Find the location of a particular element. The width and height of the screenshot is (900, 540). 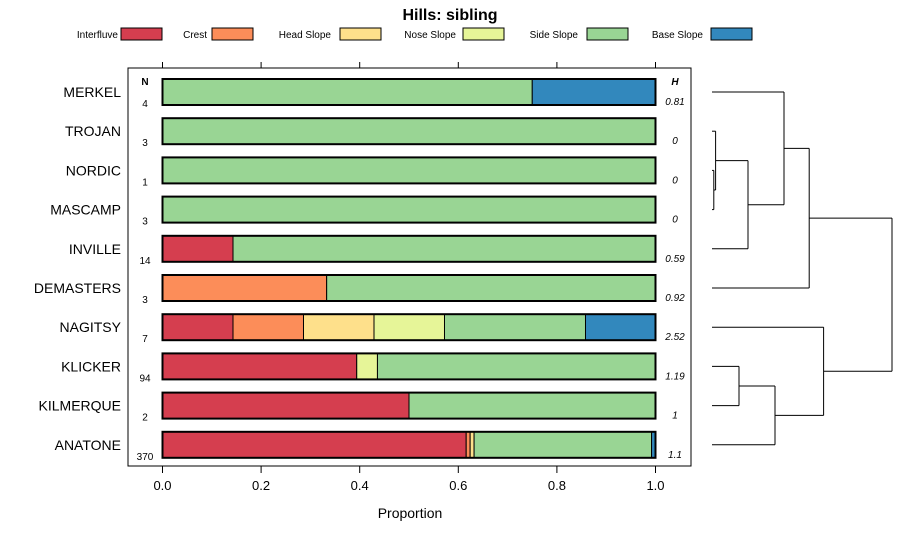

row-n-value: 1 is located at coordinates (145, 182).